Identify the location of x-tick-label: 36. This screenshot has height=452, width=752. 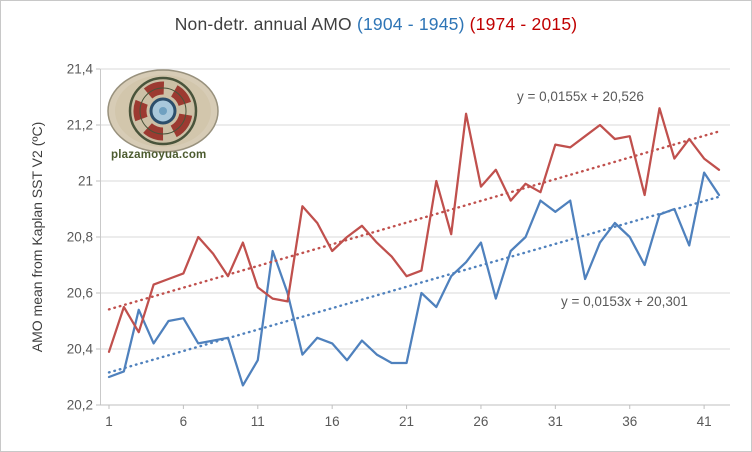
(629, 421).